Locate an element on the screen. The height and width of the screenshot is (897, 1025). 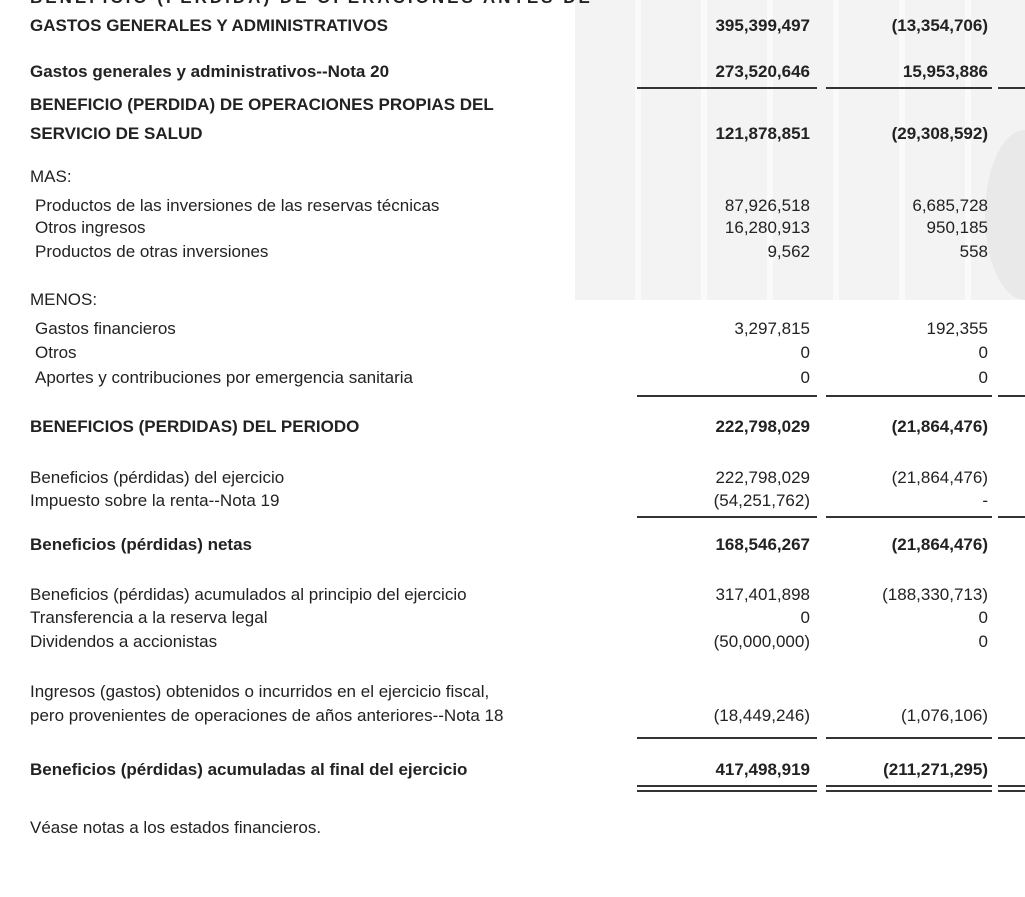
row-label: MENOS: is located at coordinates (64, 299).